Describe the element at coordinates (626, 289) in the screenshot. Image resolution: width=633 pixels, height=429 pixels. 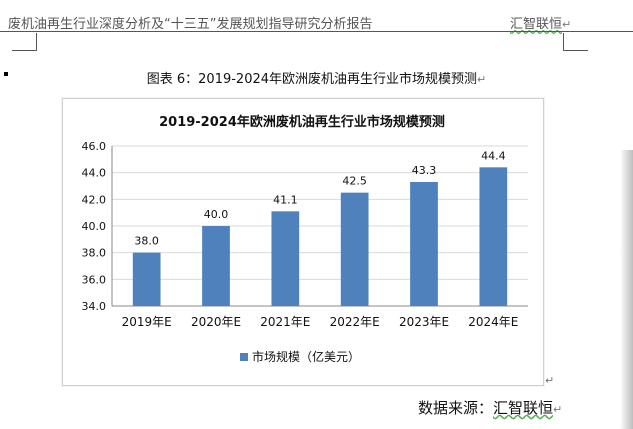
I see `page-edge-shadow` at that location.